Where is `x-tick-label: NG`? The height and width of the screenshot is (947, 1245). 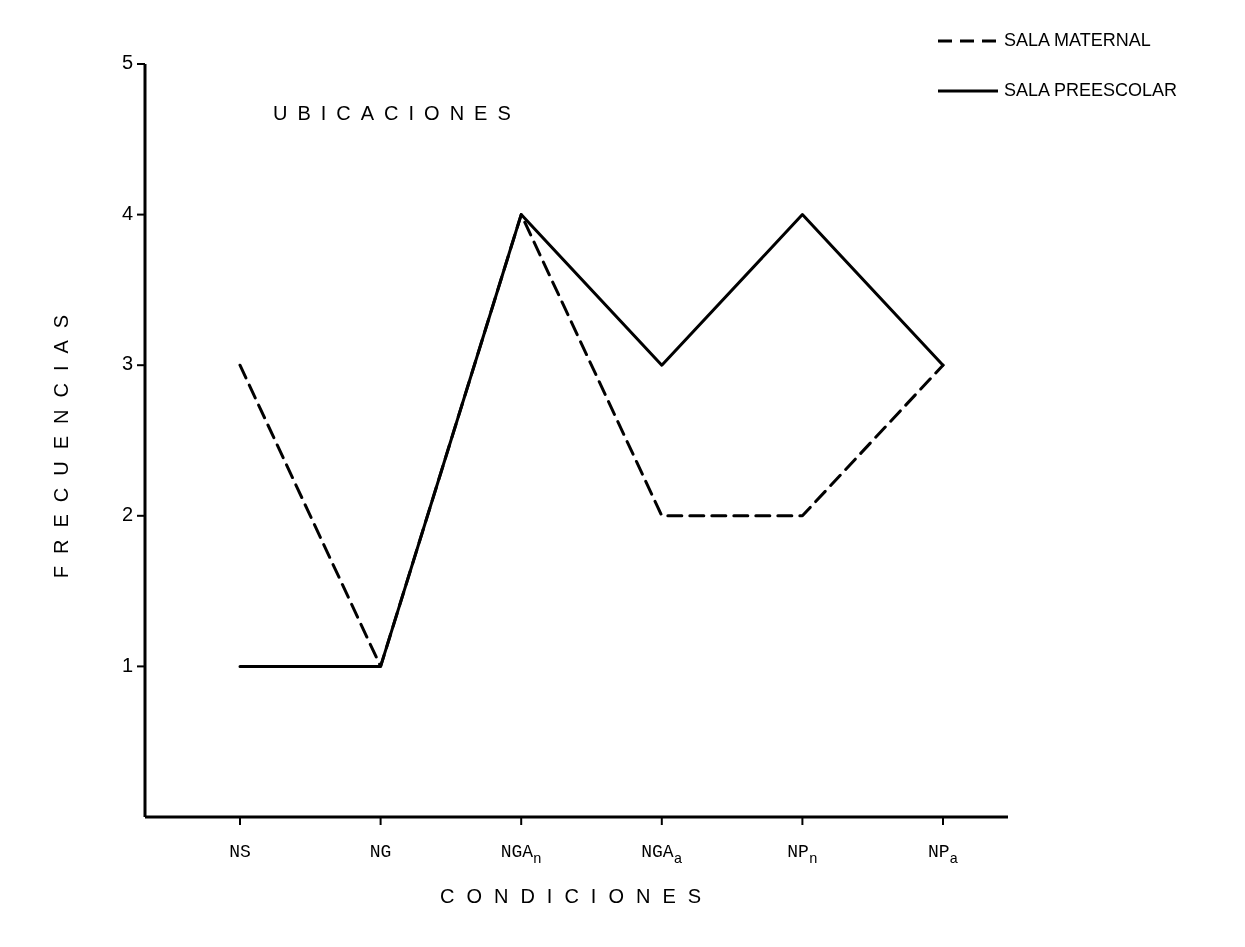 x-tick-label: NG is located at coordinates (380, 852).